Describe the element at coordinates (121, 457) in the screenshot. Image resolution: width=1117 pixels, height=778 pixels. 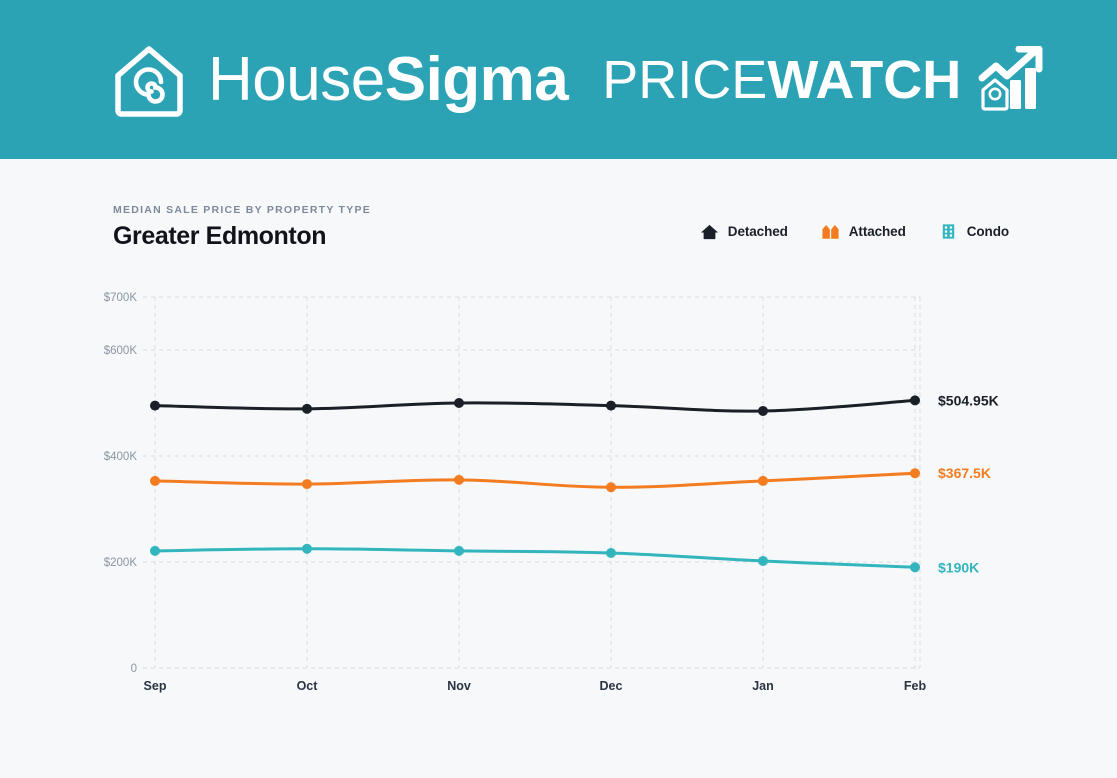
I see `y-axis-tick-label: $400K` at that location.